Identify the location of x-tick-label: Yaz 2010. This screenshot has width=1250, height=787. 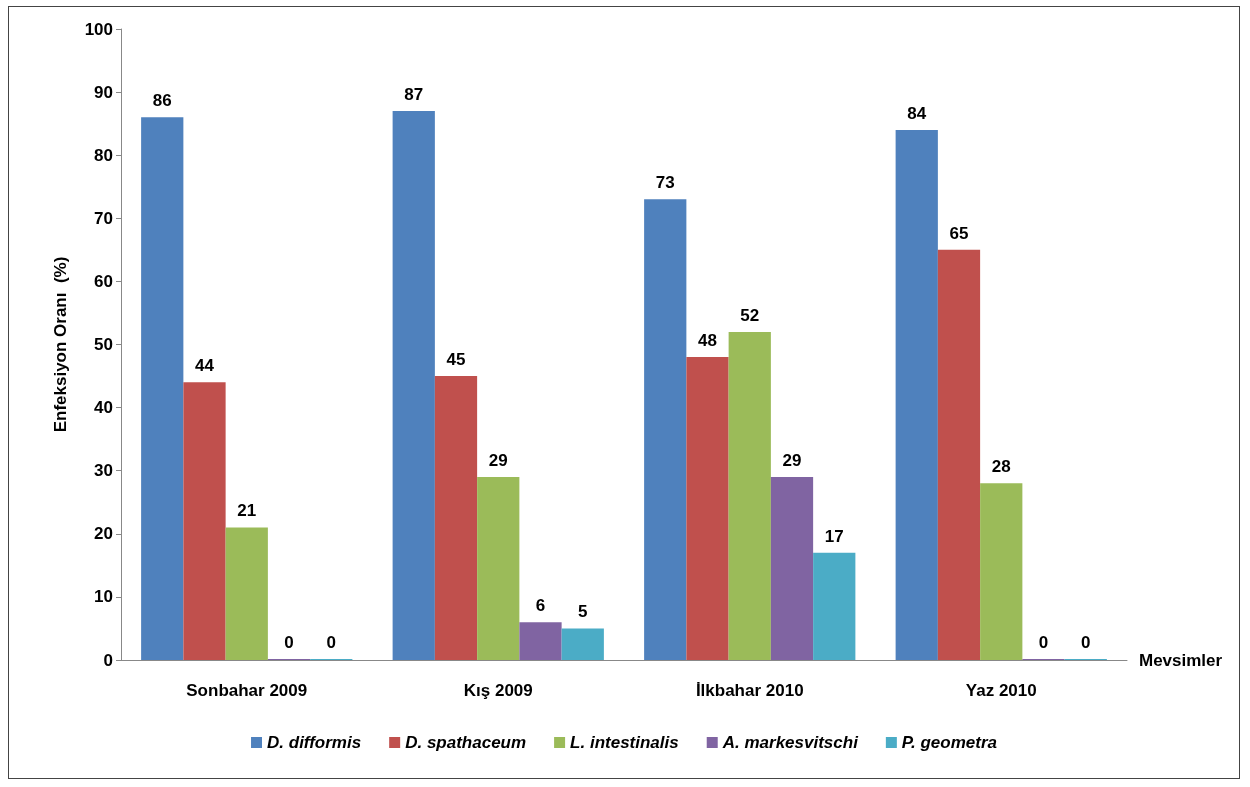
(1001, 690).